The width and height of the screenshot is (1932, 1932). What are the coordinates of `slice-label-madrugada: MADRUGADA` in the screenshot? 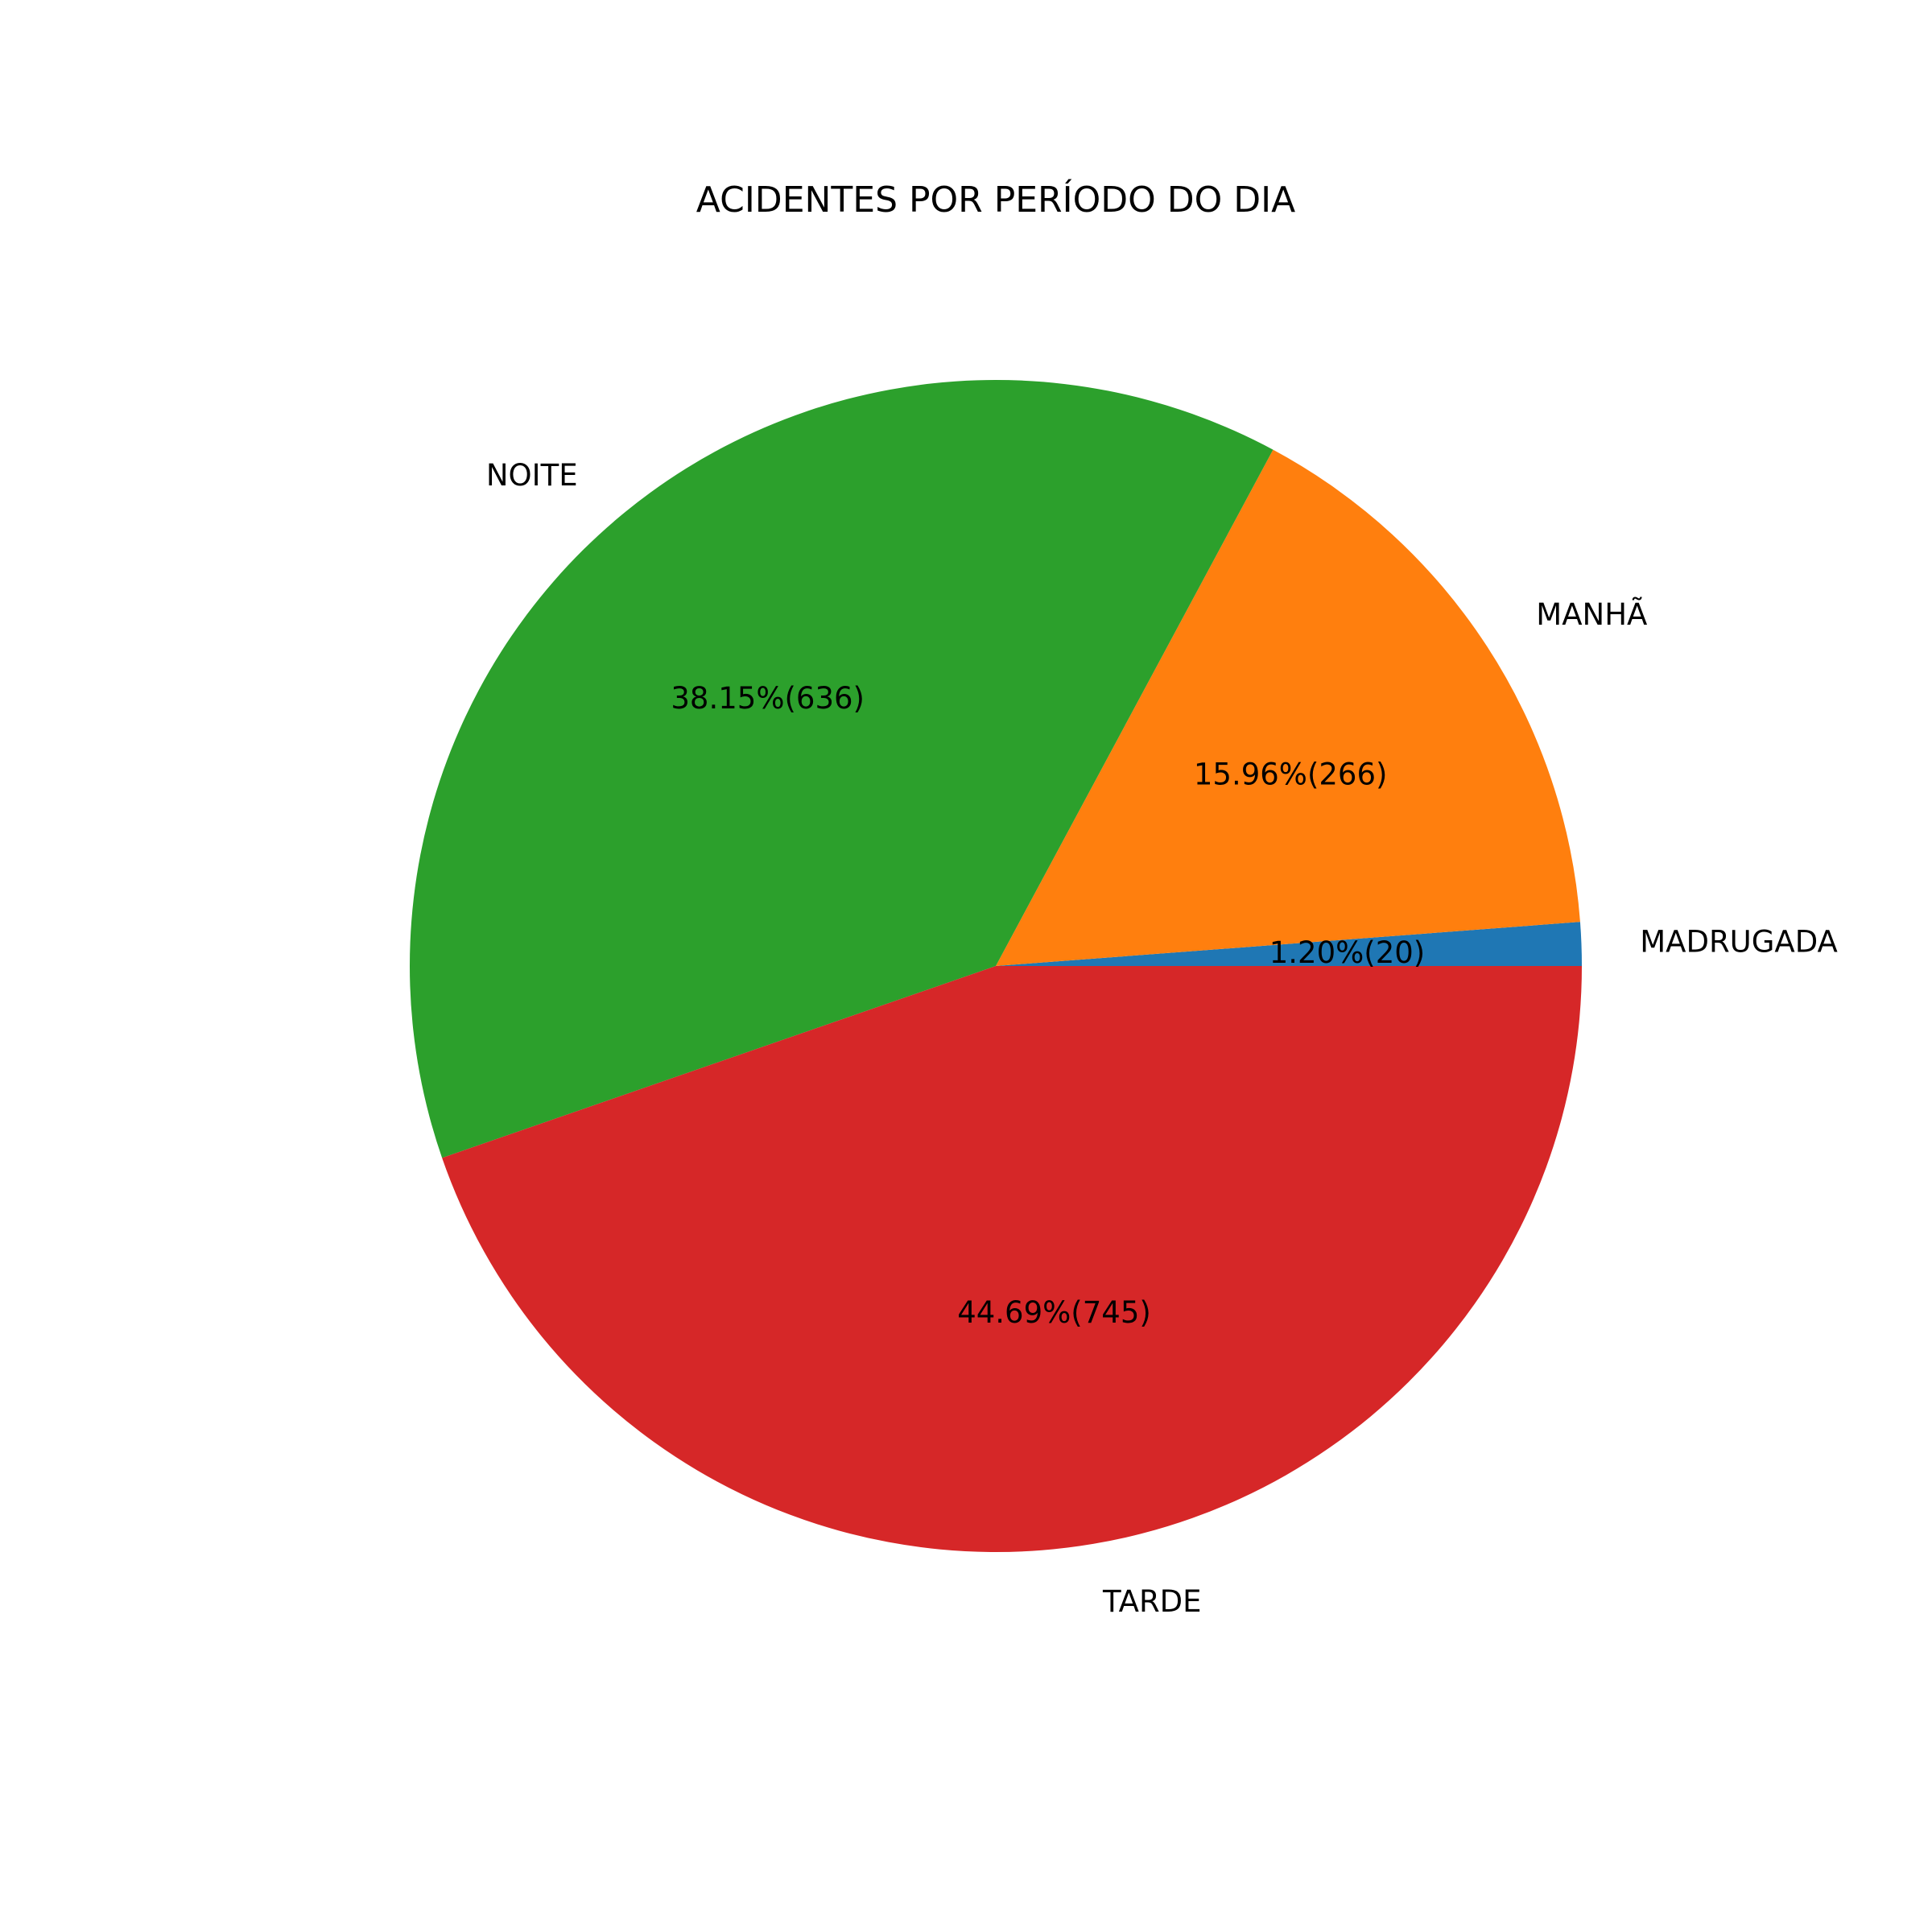 It's located at (1739, 941).